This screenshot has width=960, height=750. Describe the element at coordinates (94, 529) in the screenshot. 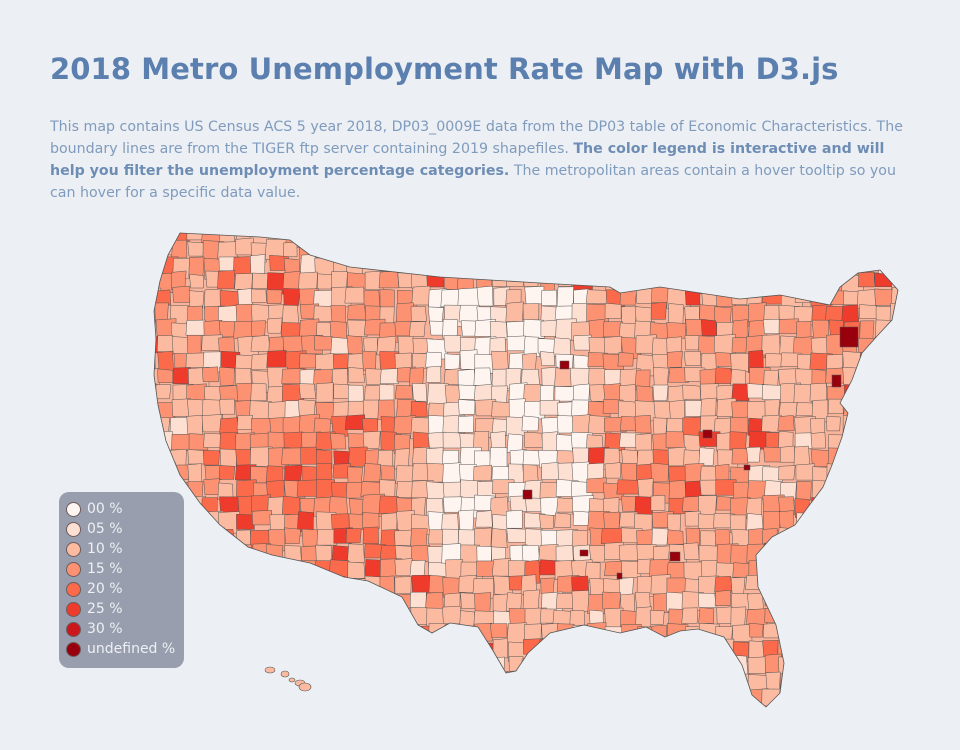

I see `legend-item-05: 05 %` at that location.